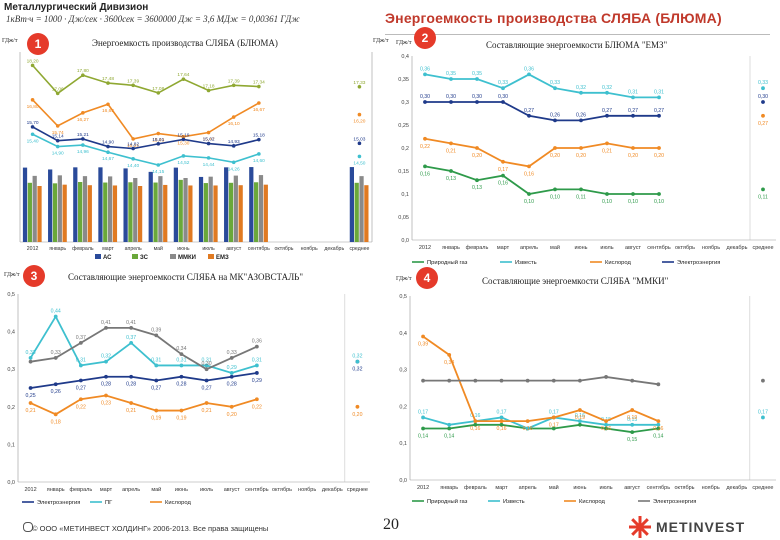  I want to click on p3-x-tick: июль, so click(206, 490).